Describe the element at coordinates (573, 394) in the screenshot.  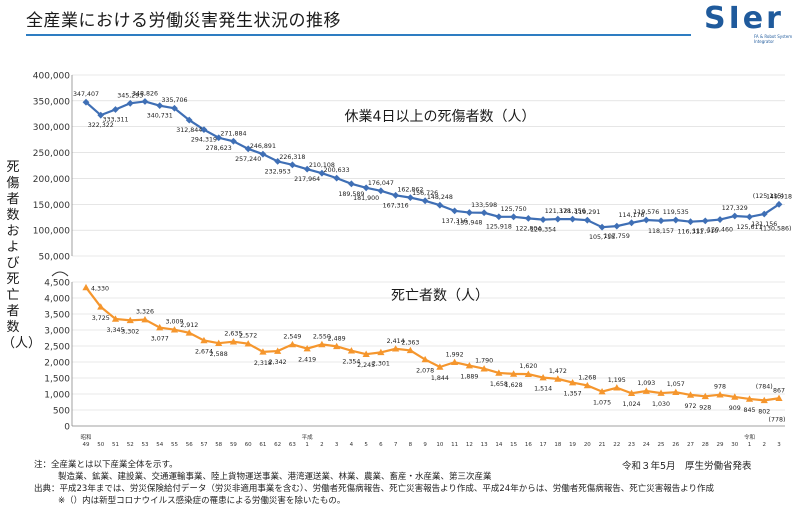
I see `fatality-data-label: 1,357` at that location.